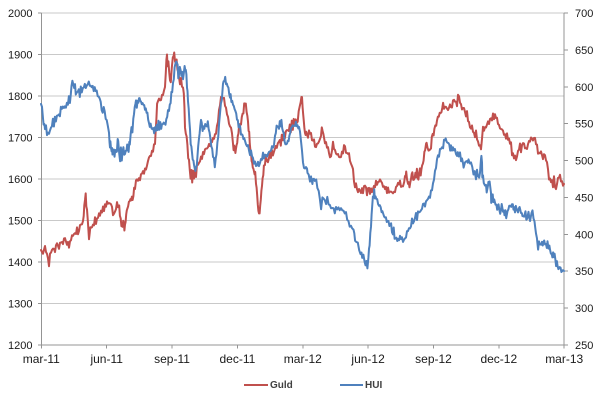 Image resolution: width=600 pixels, height=407 pixels. Describe the element at coordinates (584, 235) in the screenshot. I see `svg-text: 400` at that location.